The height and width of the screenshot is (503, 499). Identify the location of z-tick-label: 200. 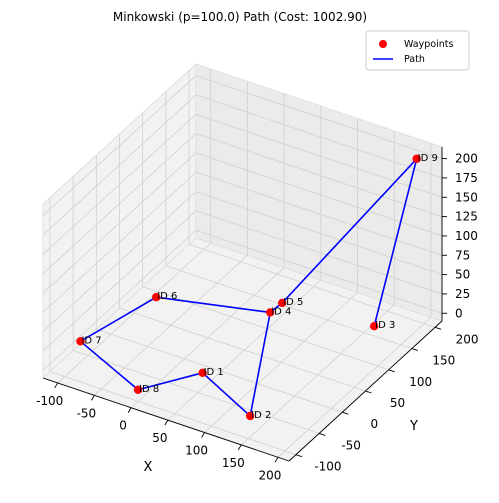
(466, 159).